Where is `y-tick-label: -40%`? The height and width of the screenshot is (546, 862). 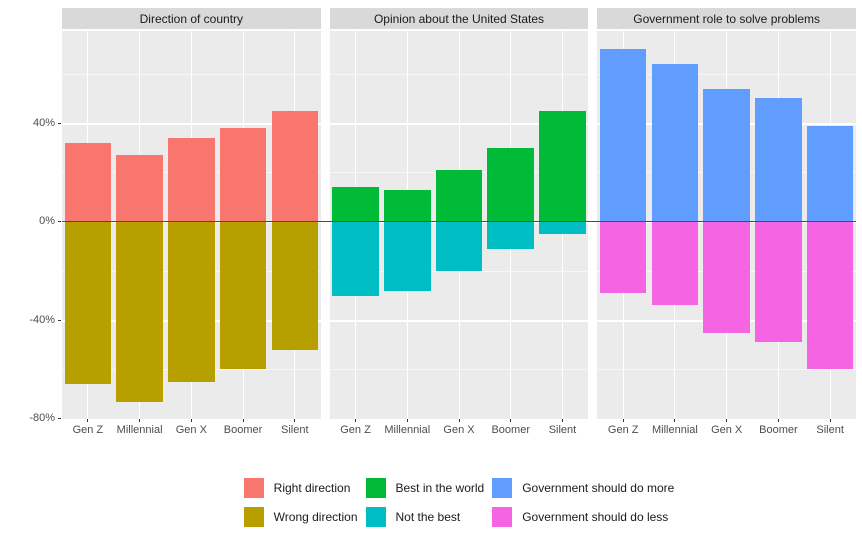
y-tick-label: -40% is located at coordinates (42, 319).